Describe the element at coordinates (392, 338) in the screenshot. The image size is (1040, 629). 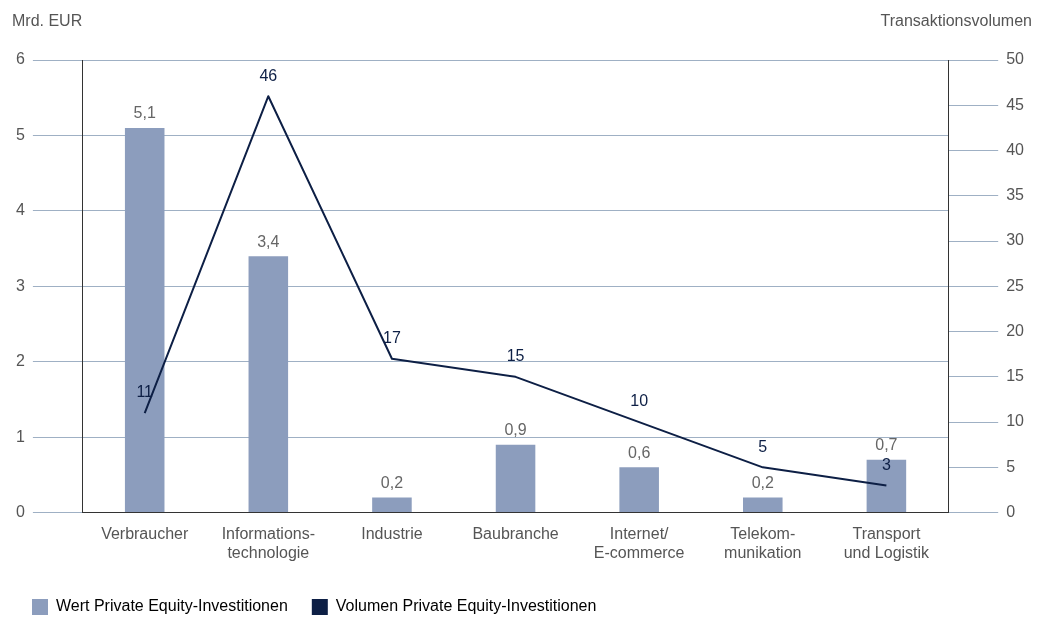
I see `data-label: 17` at that location.